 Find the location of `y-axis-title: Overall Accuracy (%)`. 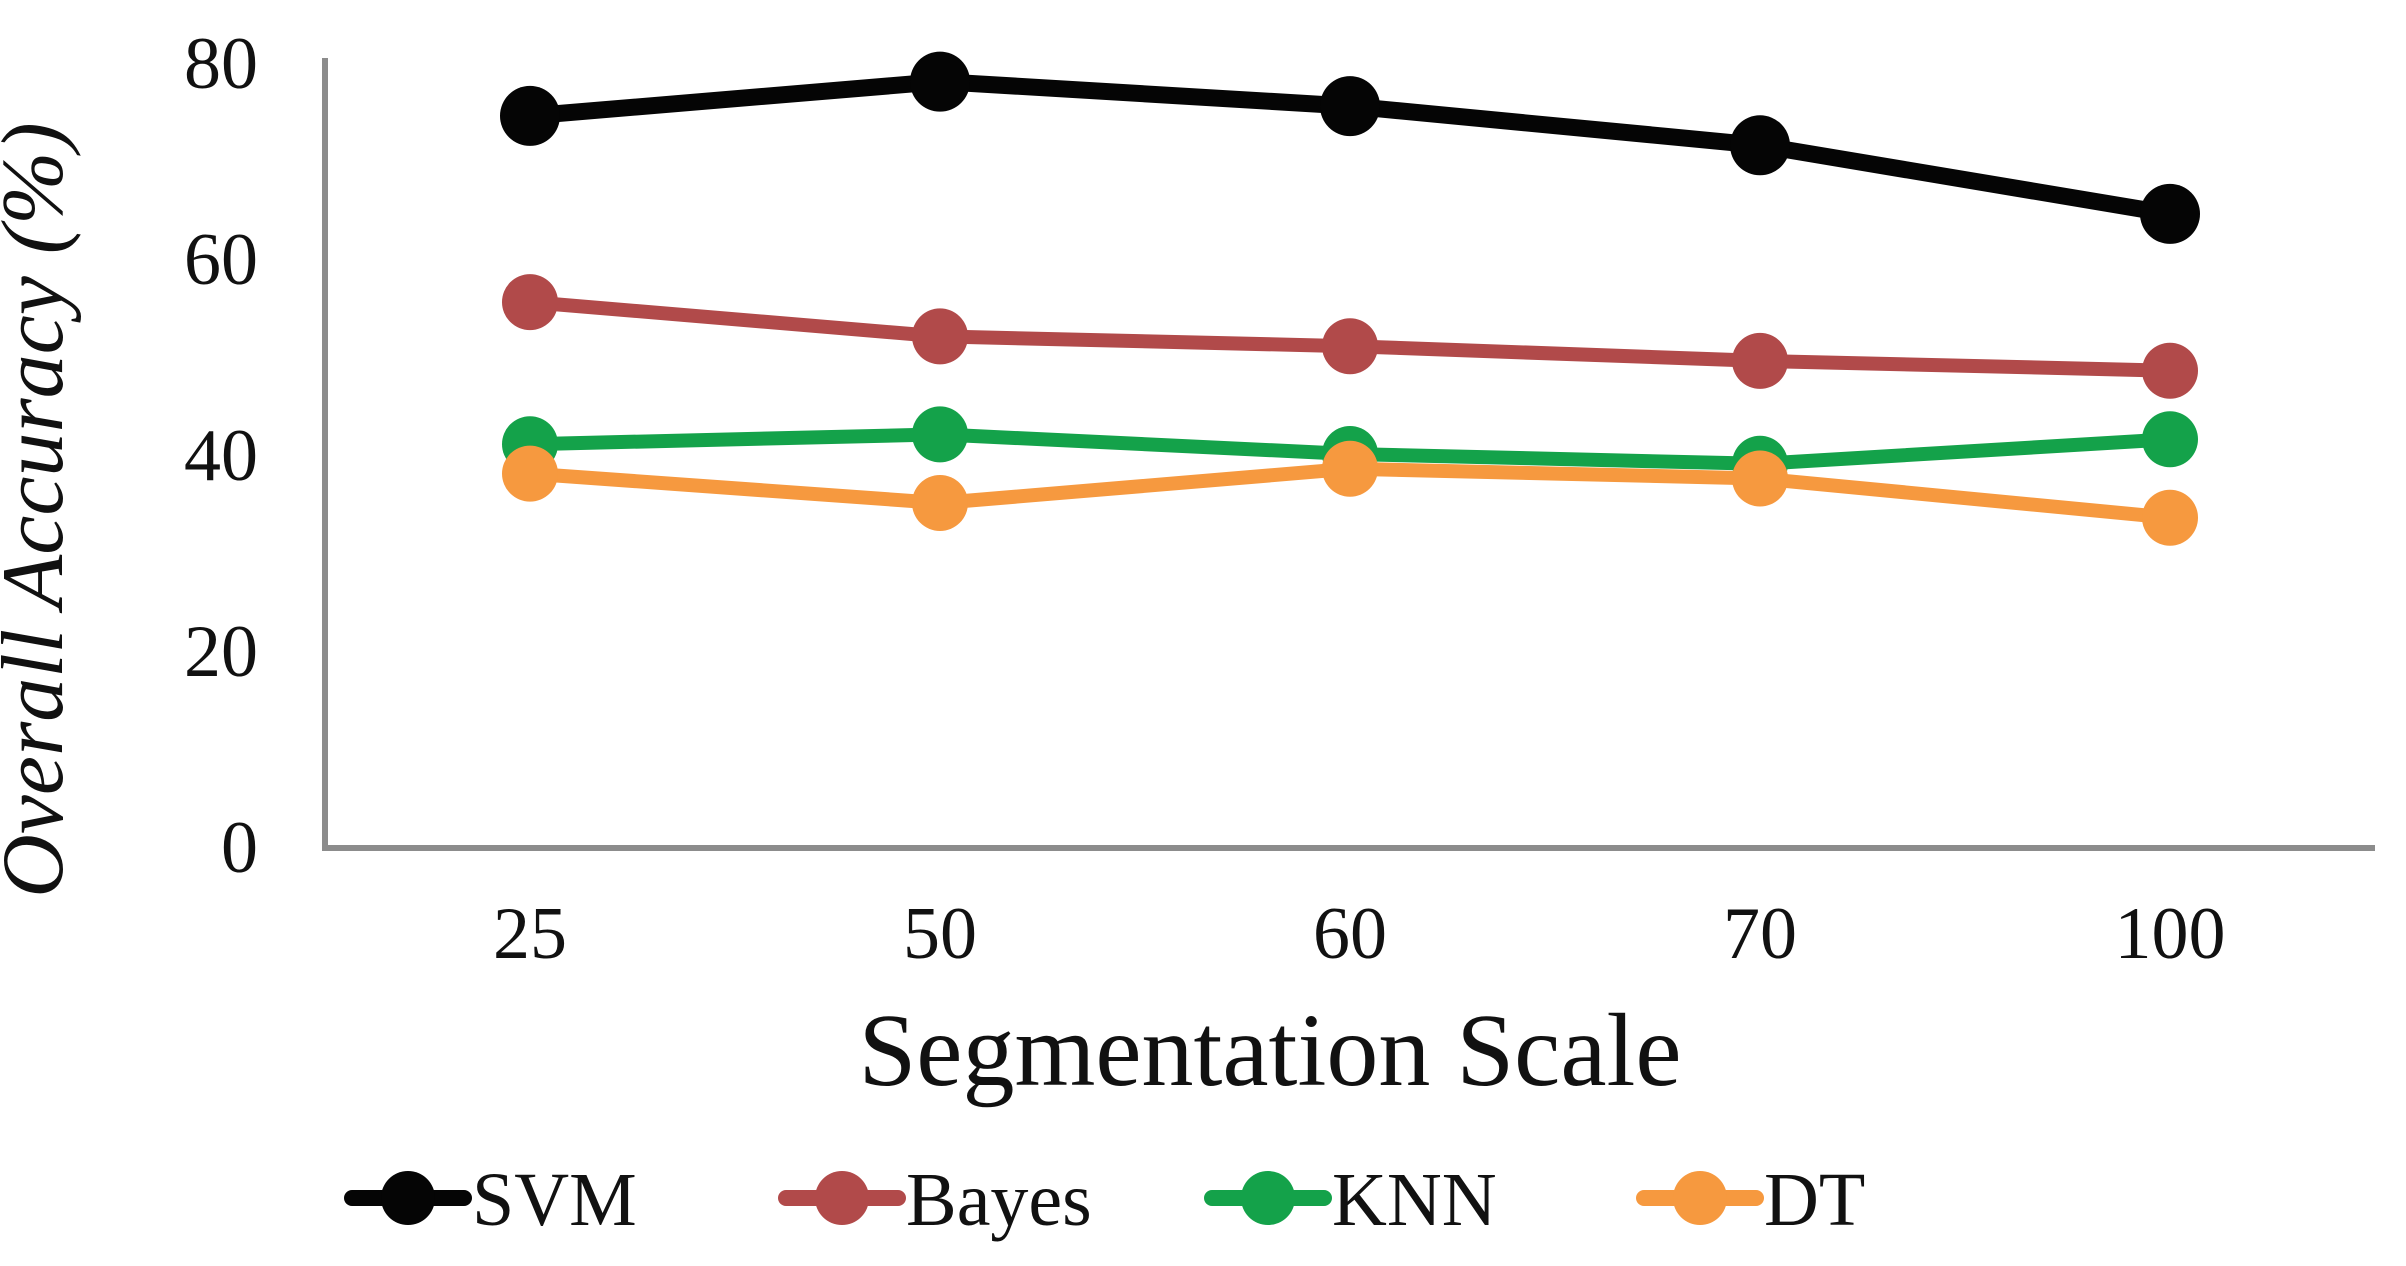

y-axis-title: Overall Accuracy (%) is located at coordinates (41, 509).